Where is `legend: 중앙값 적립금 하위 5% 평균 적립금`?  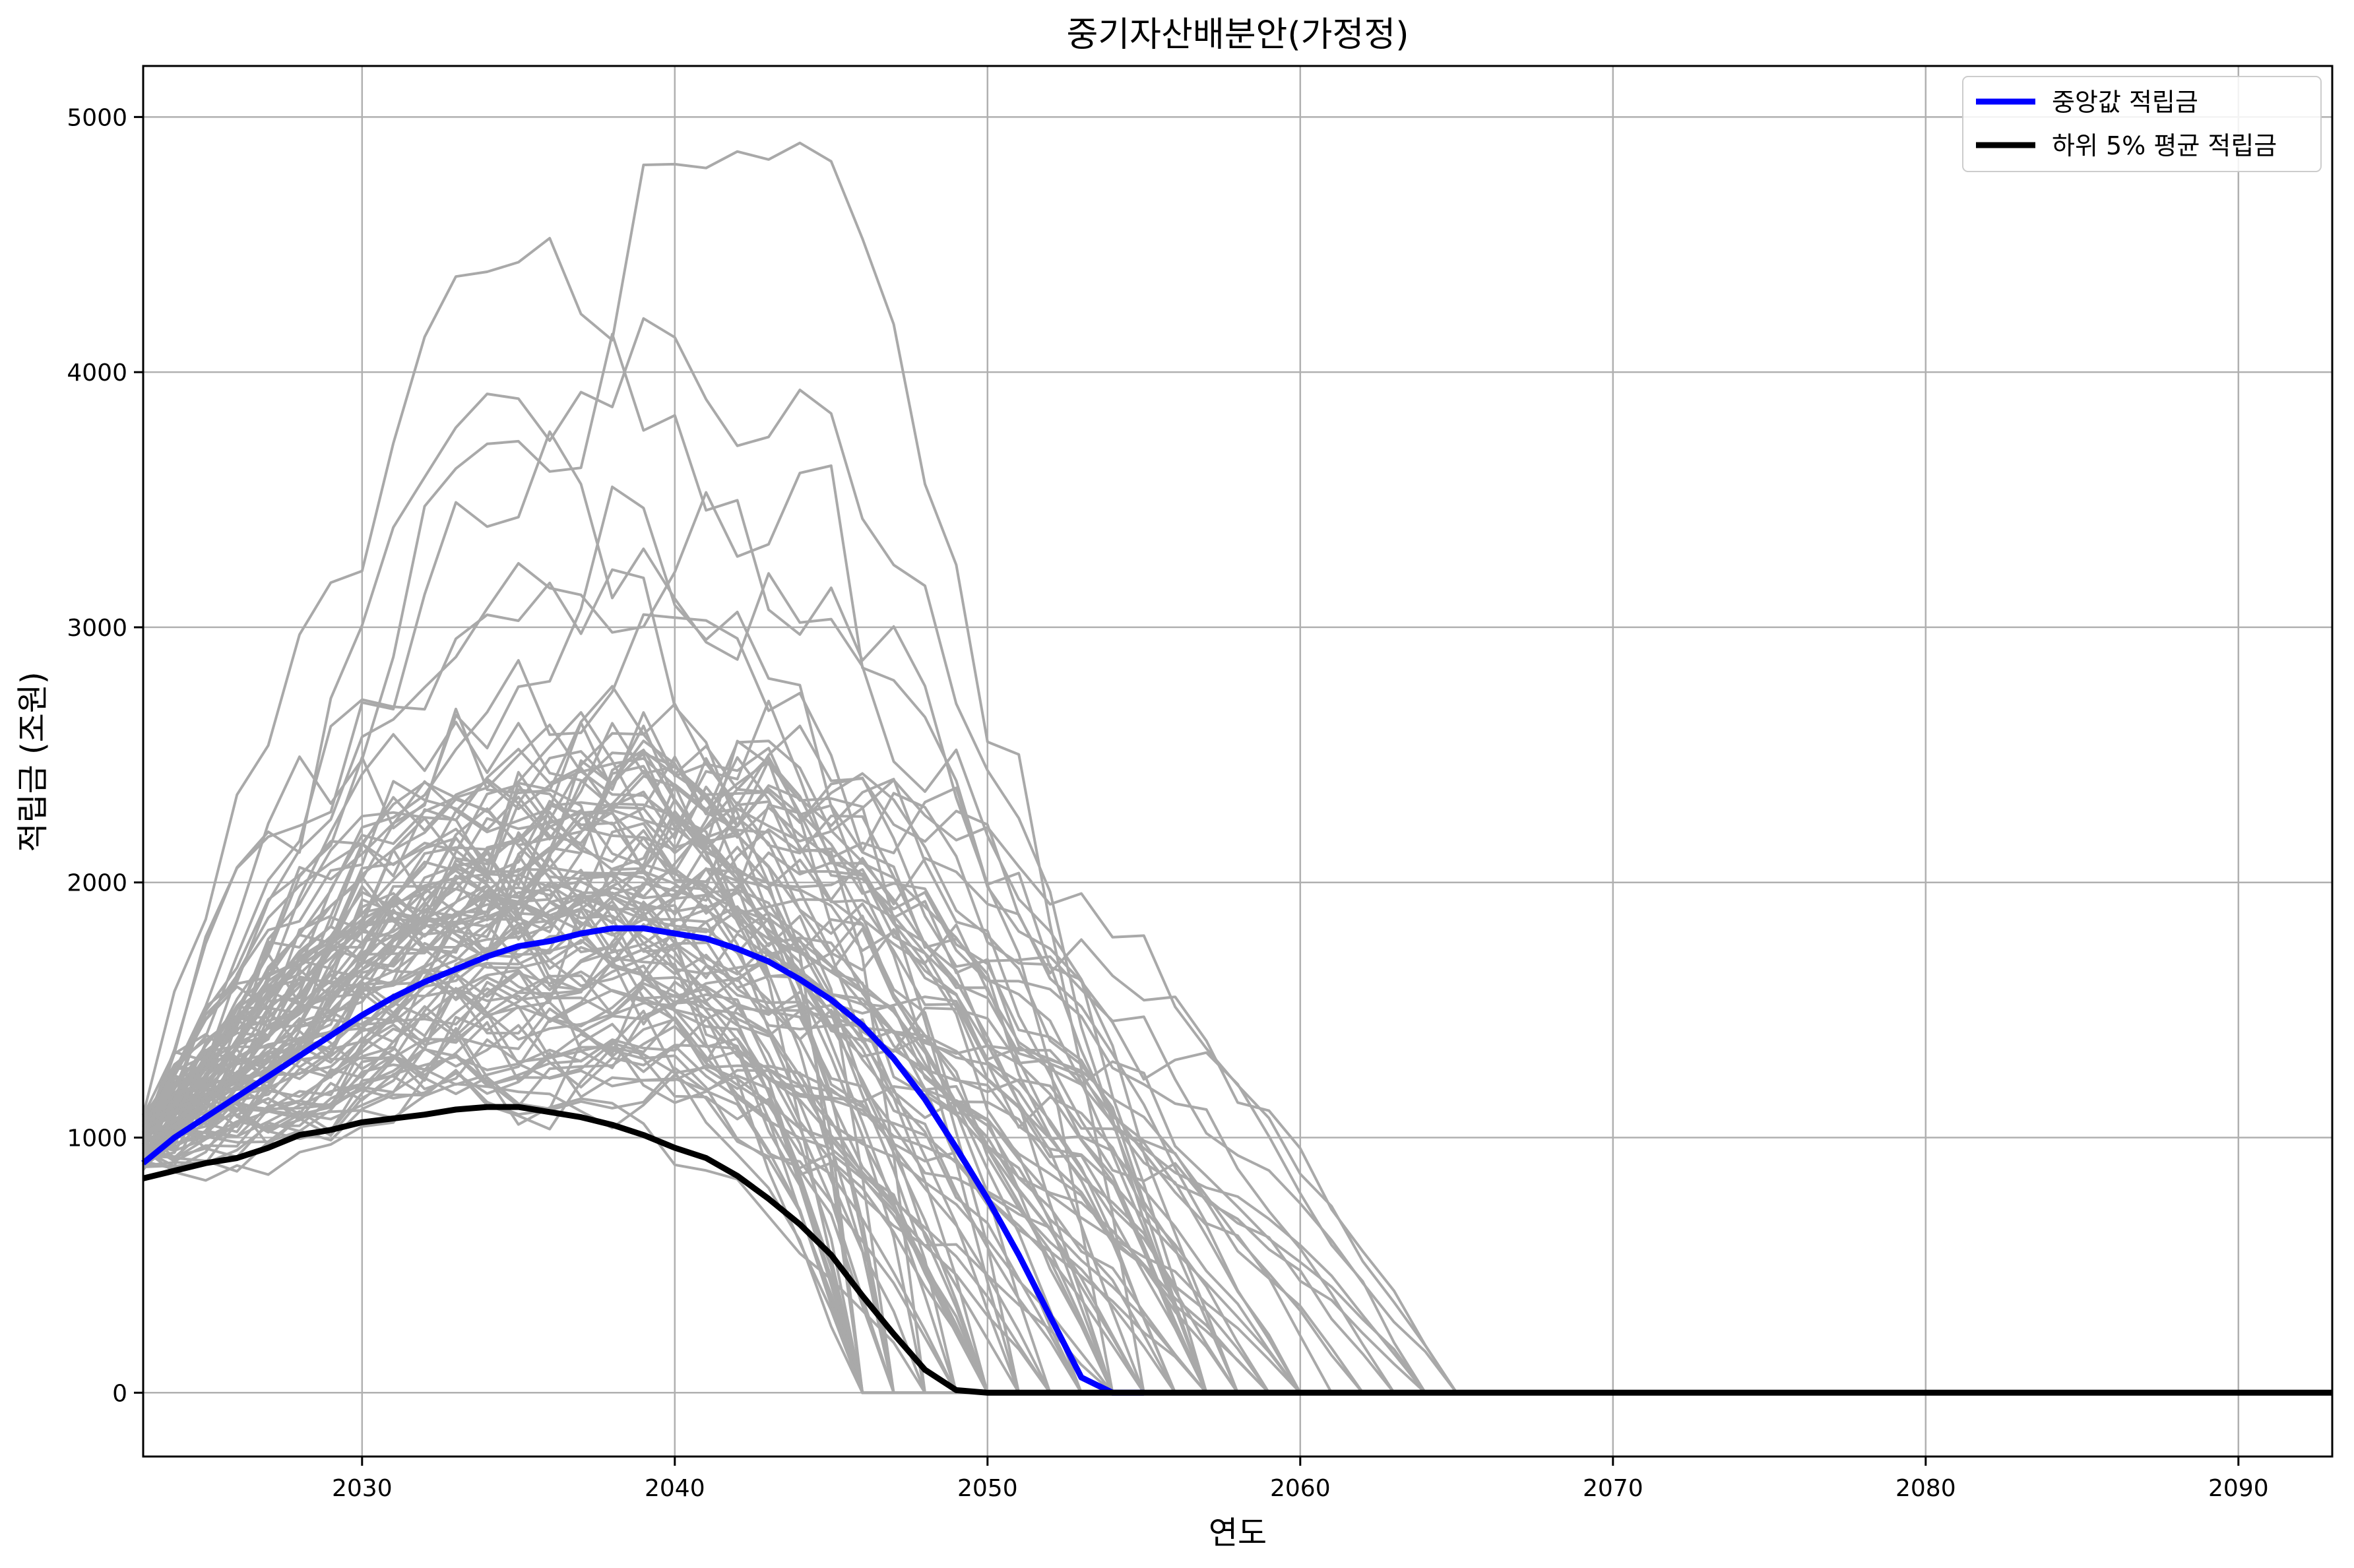 legend: 중앙값 적립금 하위 5% 평균 적립금 is located at coordinates (2142, 124).